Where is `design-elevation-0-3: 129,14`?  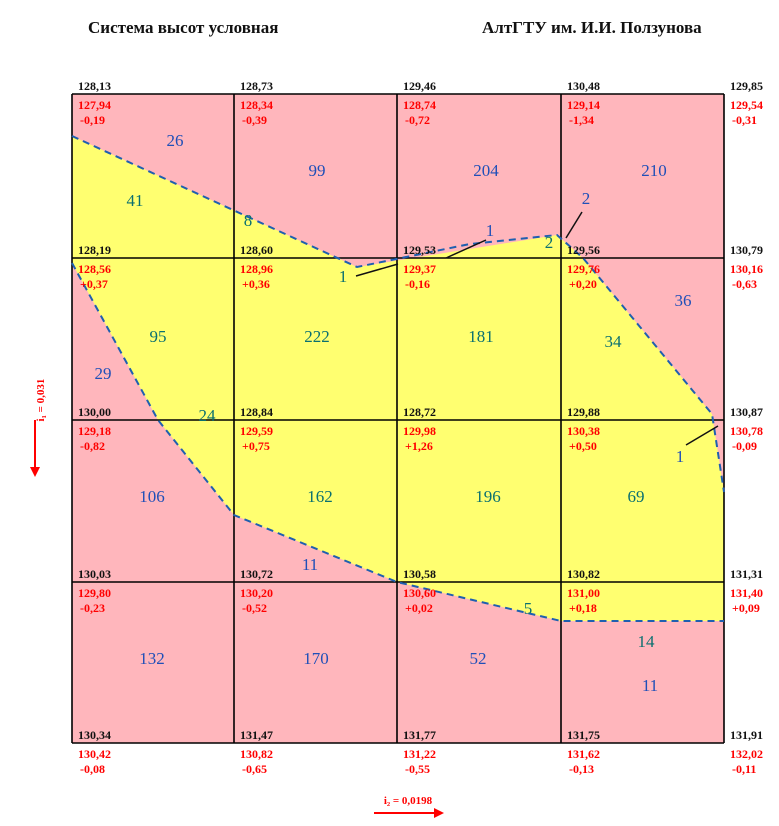 design-elevation-0-3: 129,14 is located at coordinates (583, 105).